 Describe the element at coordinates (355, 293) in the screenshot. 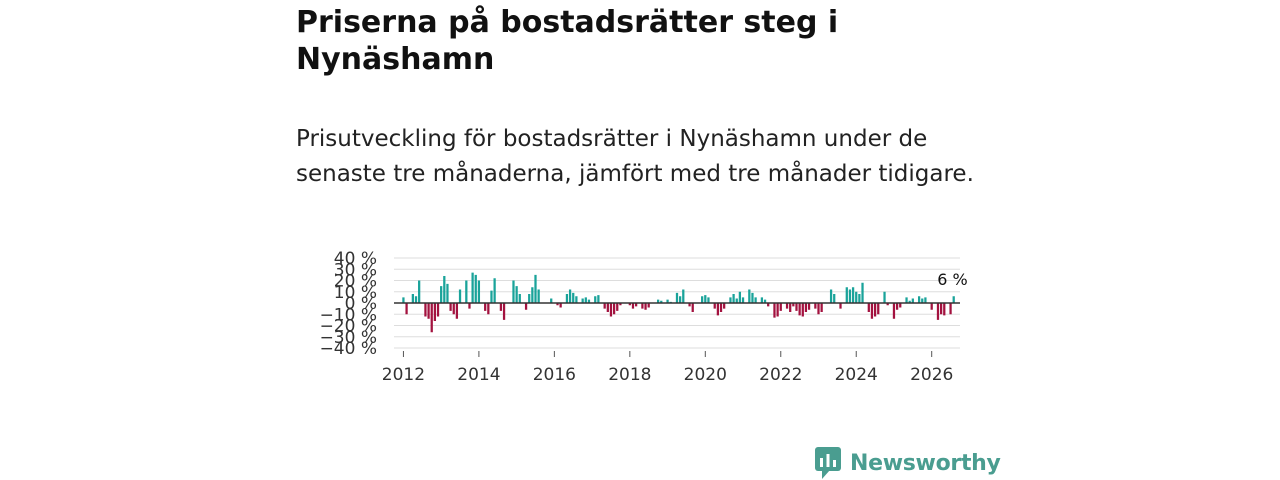

I see `y-tick-label: 10 %` at that location.